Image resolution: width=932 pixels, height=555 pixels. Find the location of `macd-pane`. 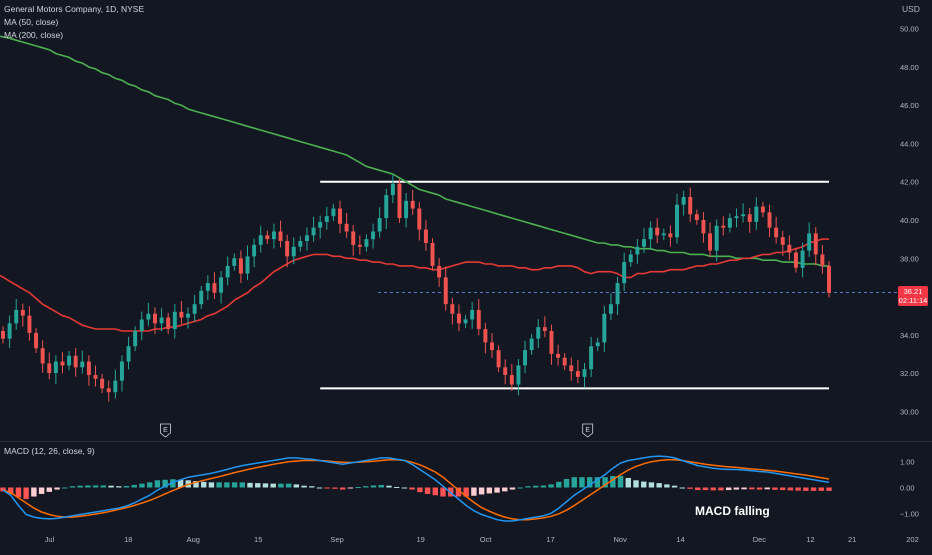

macd-pane is located at coordinates (416, 488).